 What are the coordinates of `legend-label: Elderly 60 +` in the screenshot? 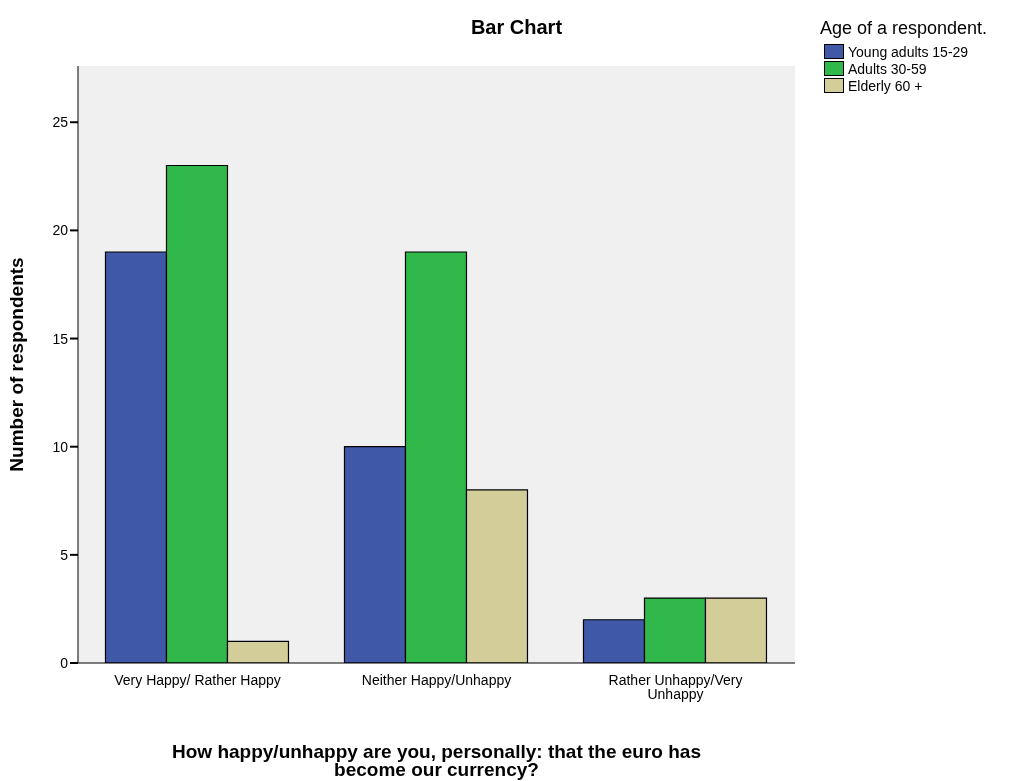 It's located at (885, 85).